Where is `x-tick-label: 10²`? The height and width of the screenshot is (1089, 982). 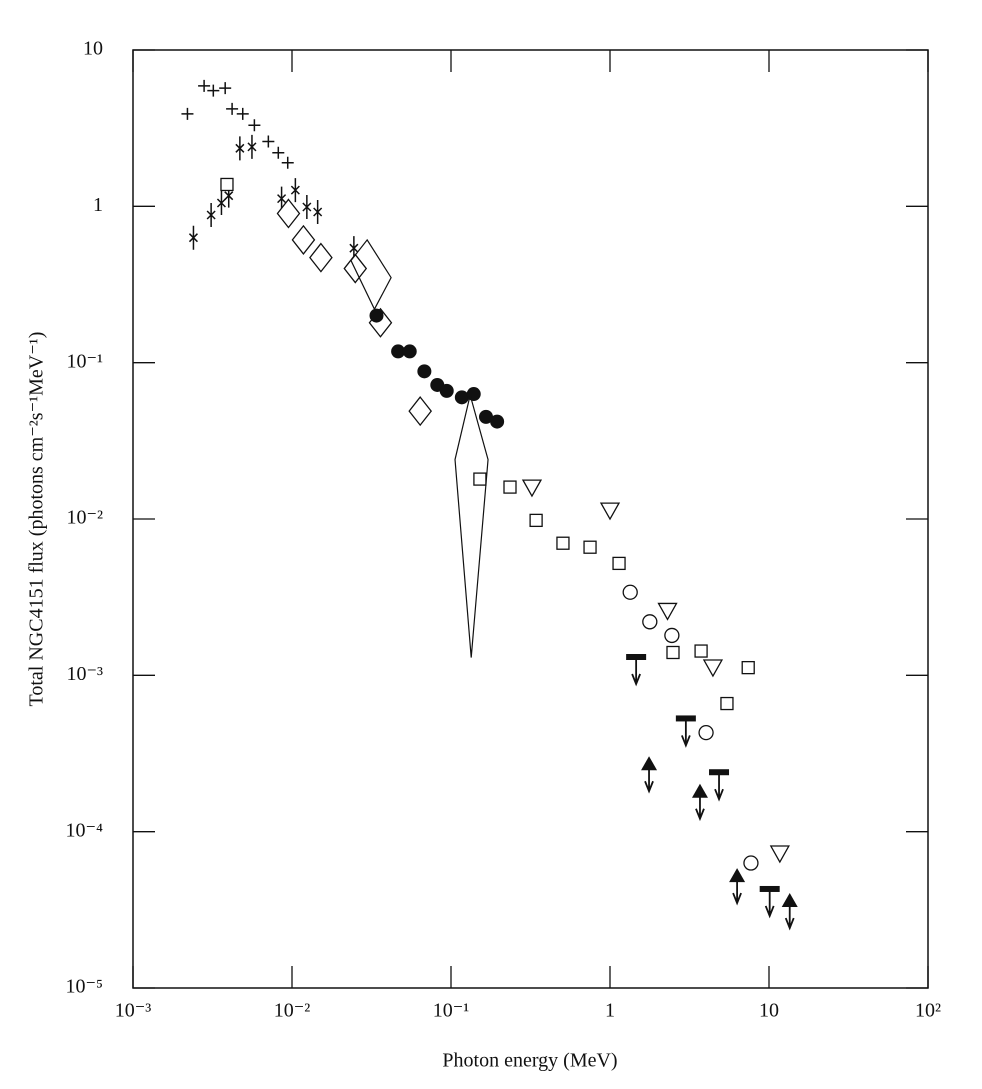 x-tick-label: 10² is located at coordinates (928, 1011).